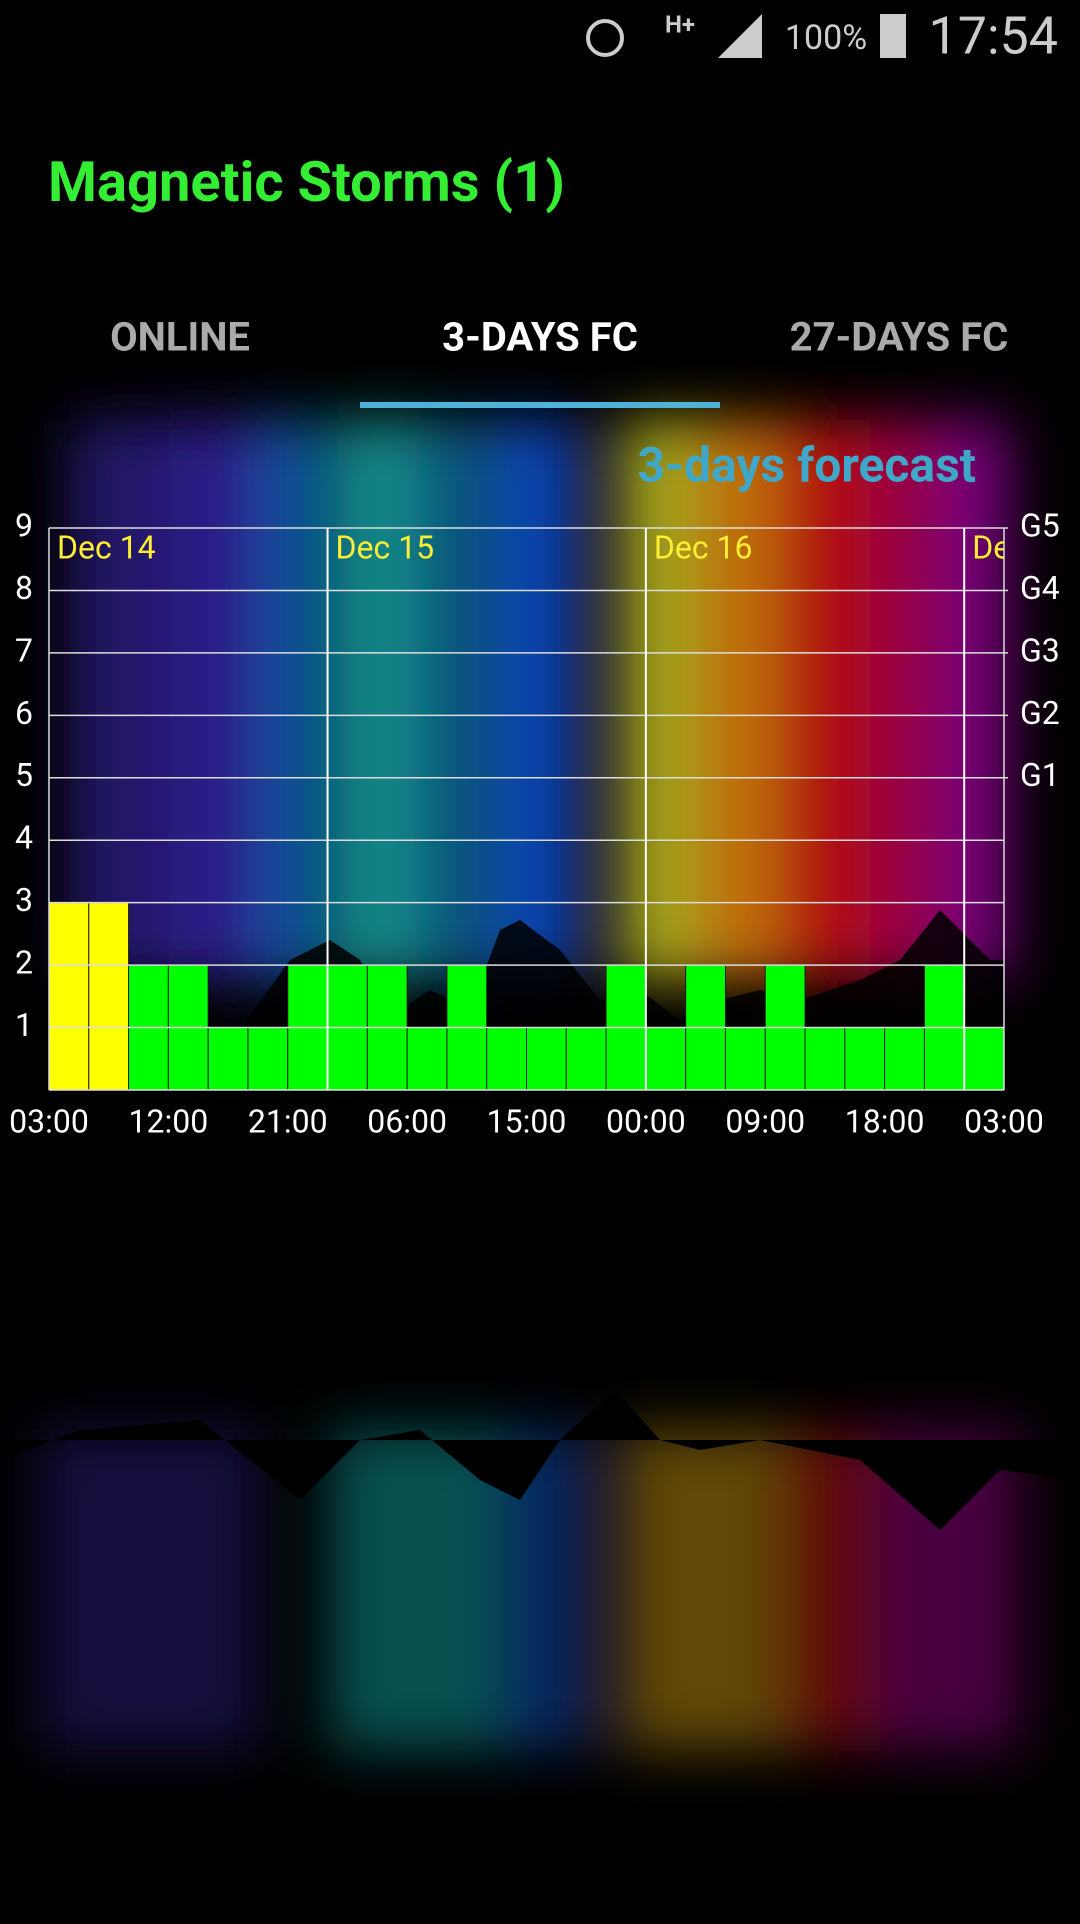 Image resolution: width=1080 pixels, height=1924 pixels. What do you see at coordinates (288, 1121) in the screenshot?
I see `x-tick-label: 21:00` at bounding box center [288, 1121].